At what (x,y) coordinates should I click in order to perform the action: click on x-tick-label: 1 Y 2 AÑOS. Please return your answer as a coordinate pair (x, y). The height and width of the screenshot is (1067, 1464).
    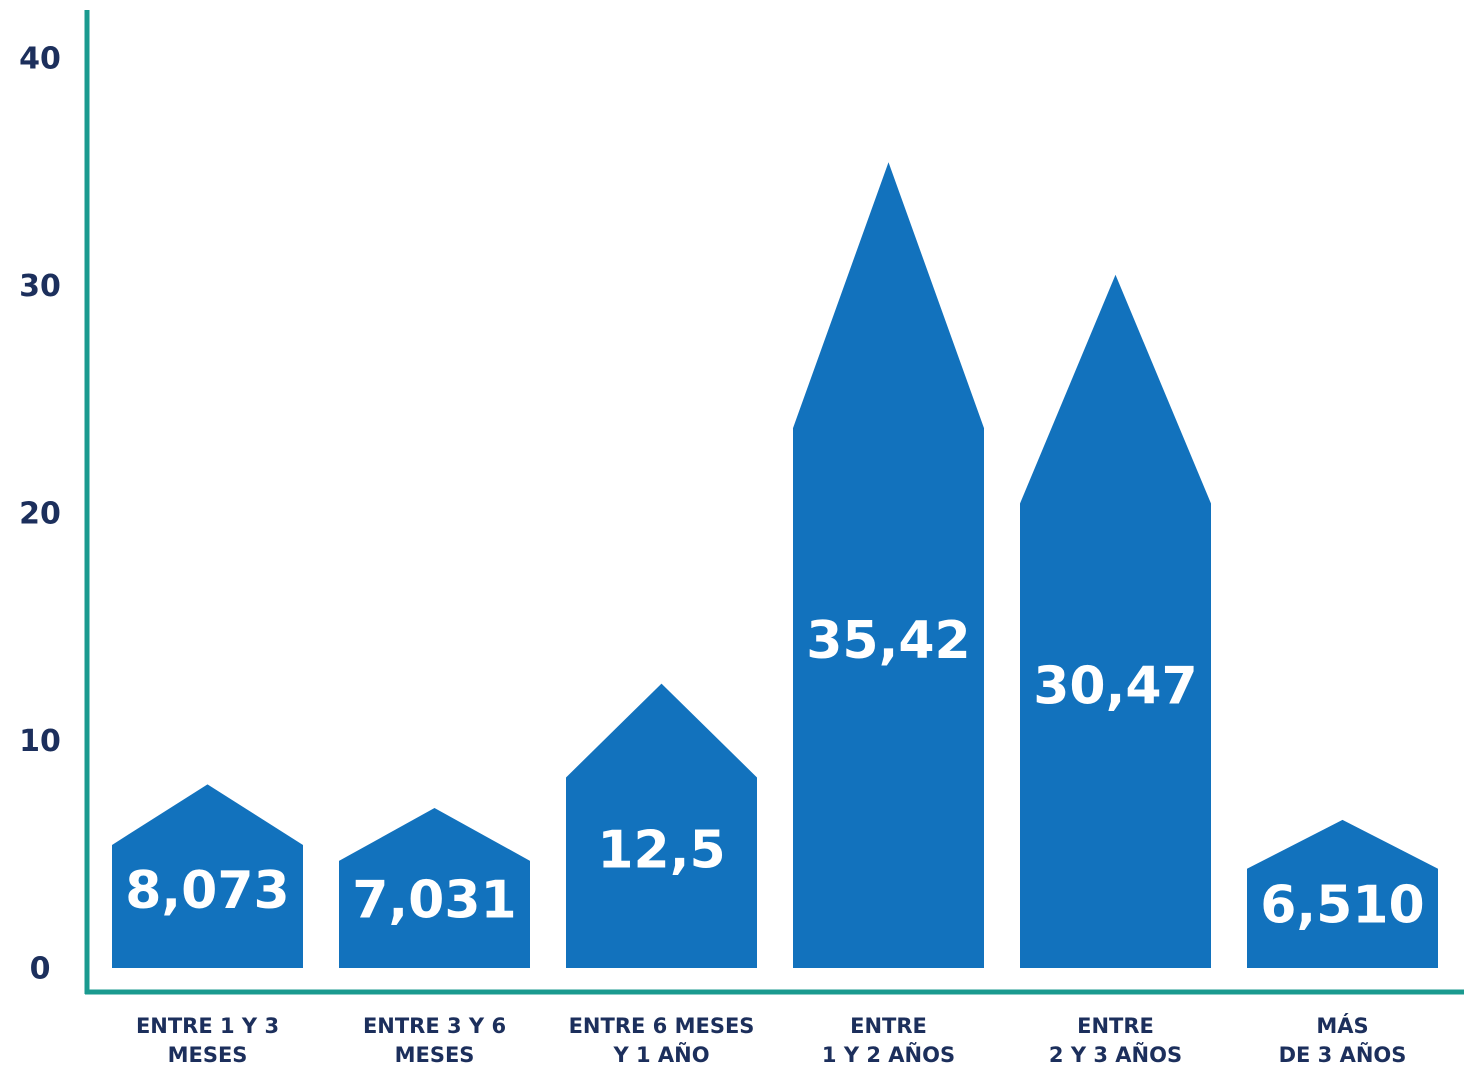
    Looking at the image, I should click on (888, 1054).